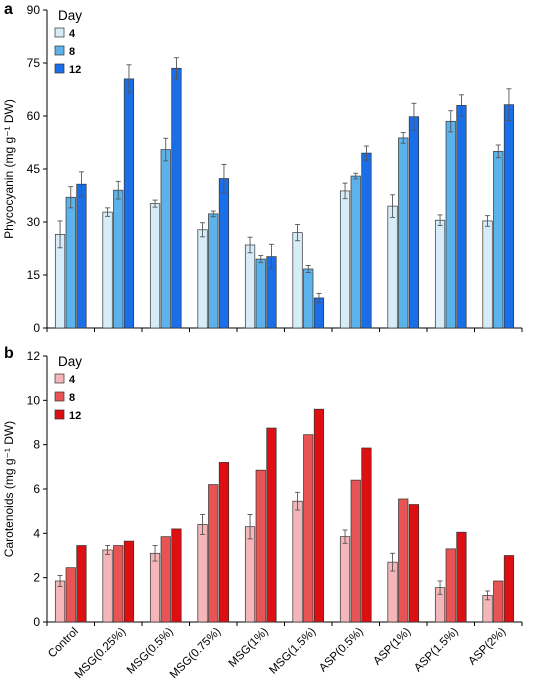 The image size is (537, 685). What do you see at coordinates (9, 489) in the screenshot?
I see `y-axis-label: Carotenoids (mg g⁻¹ DW)` at bounding box center [9, 489].